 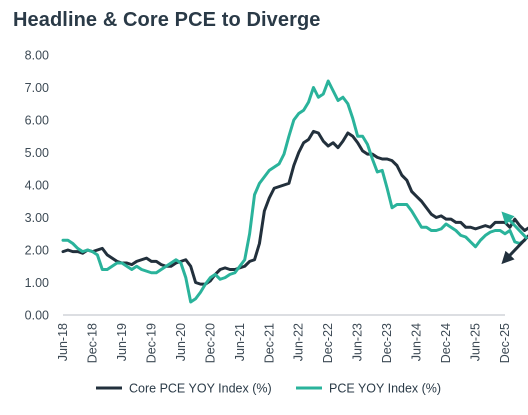 What do you see at coordinates (37, 153) in the screenshot?
I see `y-tick-label: 5.00` at bounding box center [37, 153].